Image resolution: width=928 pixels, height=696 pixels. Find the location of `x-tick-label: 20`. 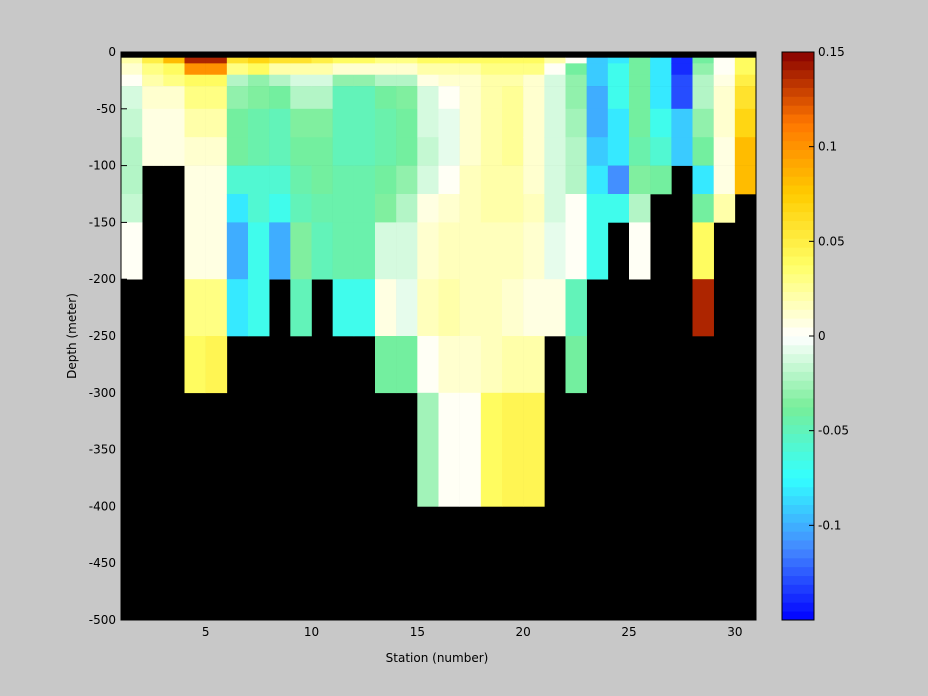

x-tick-label: 20 is located at coordinates (523, 632).